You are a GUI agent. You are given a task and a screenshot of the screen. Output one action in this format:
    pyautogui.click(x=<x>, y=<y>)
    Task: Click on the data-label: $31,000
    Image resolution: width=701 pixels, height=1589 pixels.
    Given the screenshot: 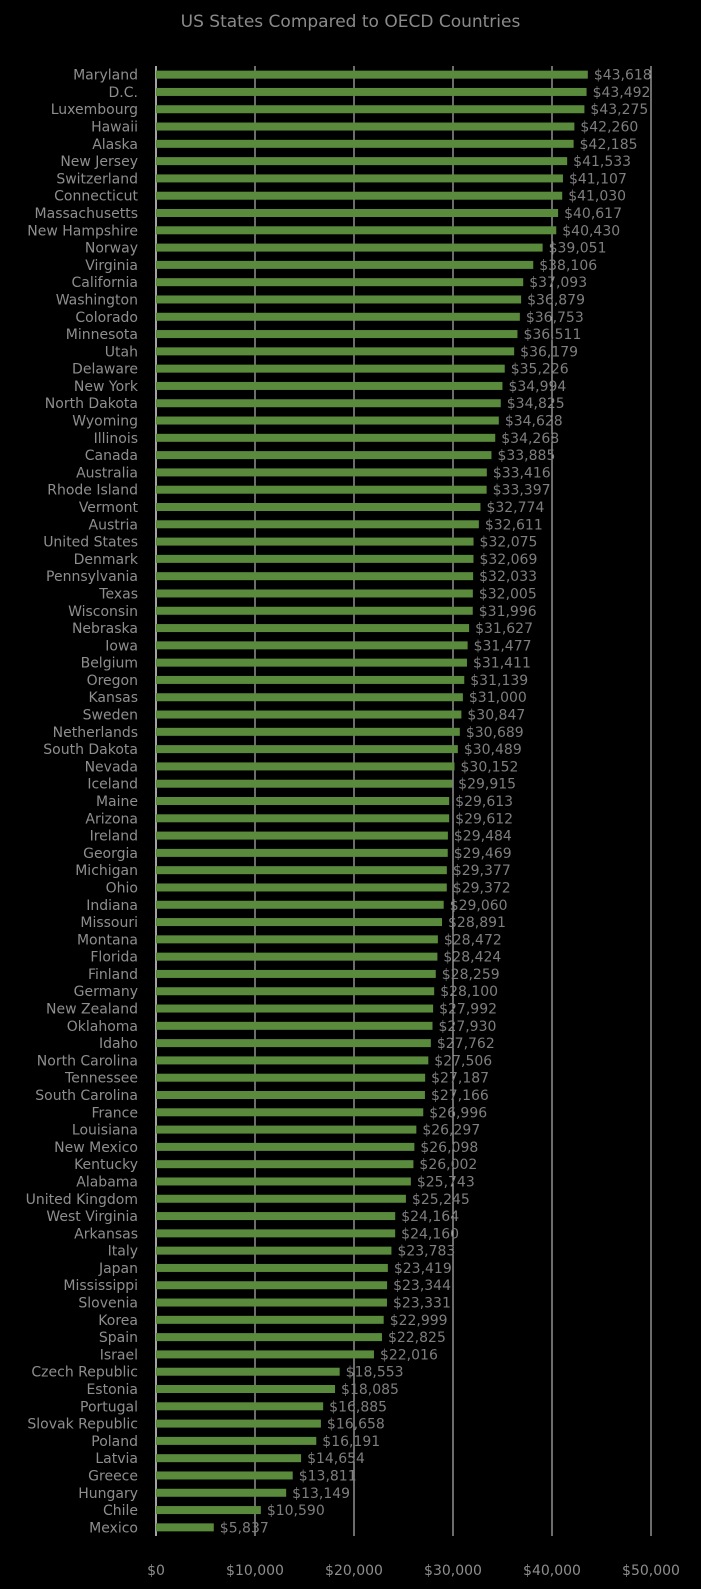 What is the action you would take?
    pyautogui.click(x=498, y=698)
    